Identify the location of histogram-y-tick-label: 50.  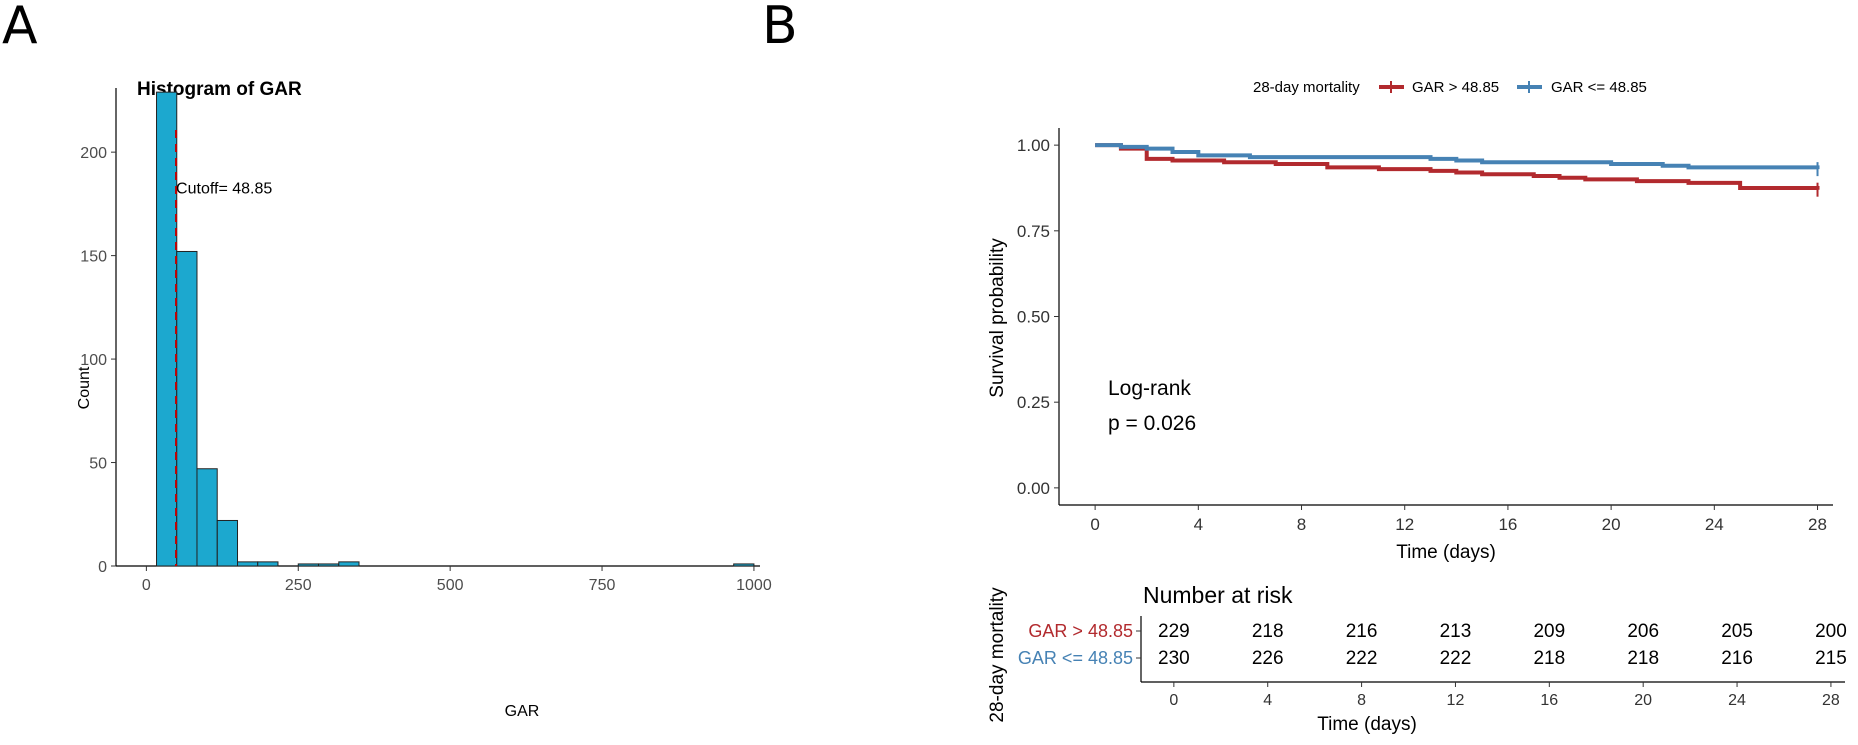
(98, 464).